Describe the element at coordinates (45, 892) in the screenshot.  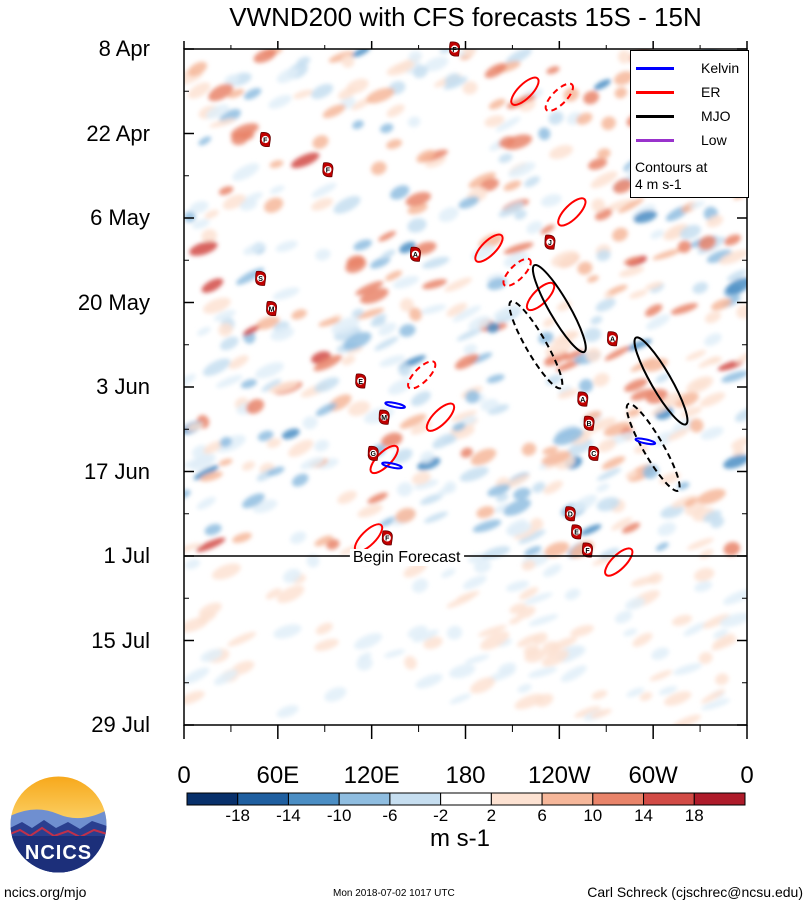
I see `footer-url: ncics.org/mjo` at that location.